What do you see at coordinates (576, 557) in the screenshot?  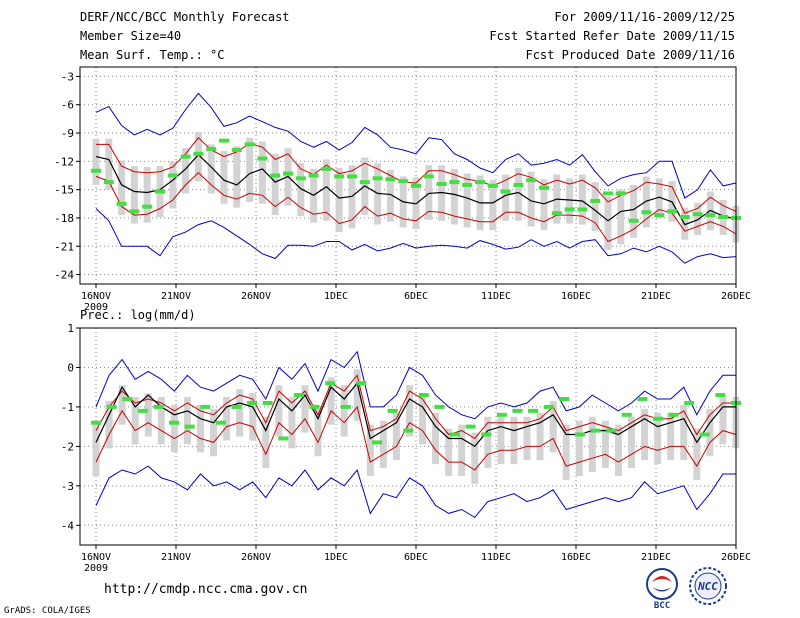 I see `x-tick-label: 16DEC` at bounding box center [576, 557].